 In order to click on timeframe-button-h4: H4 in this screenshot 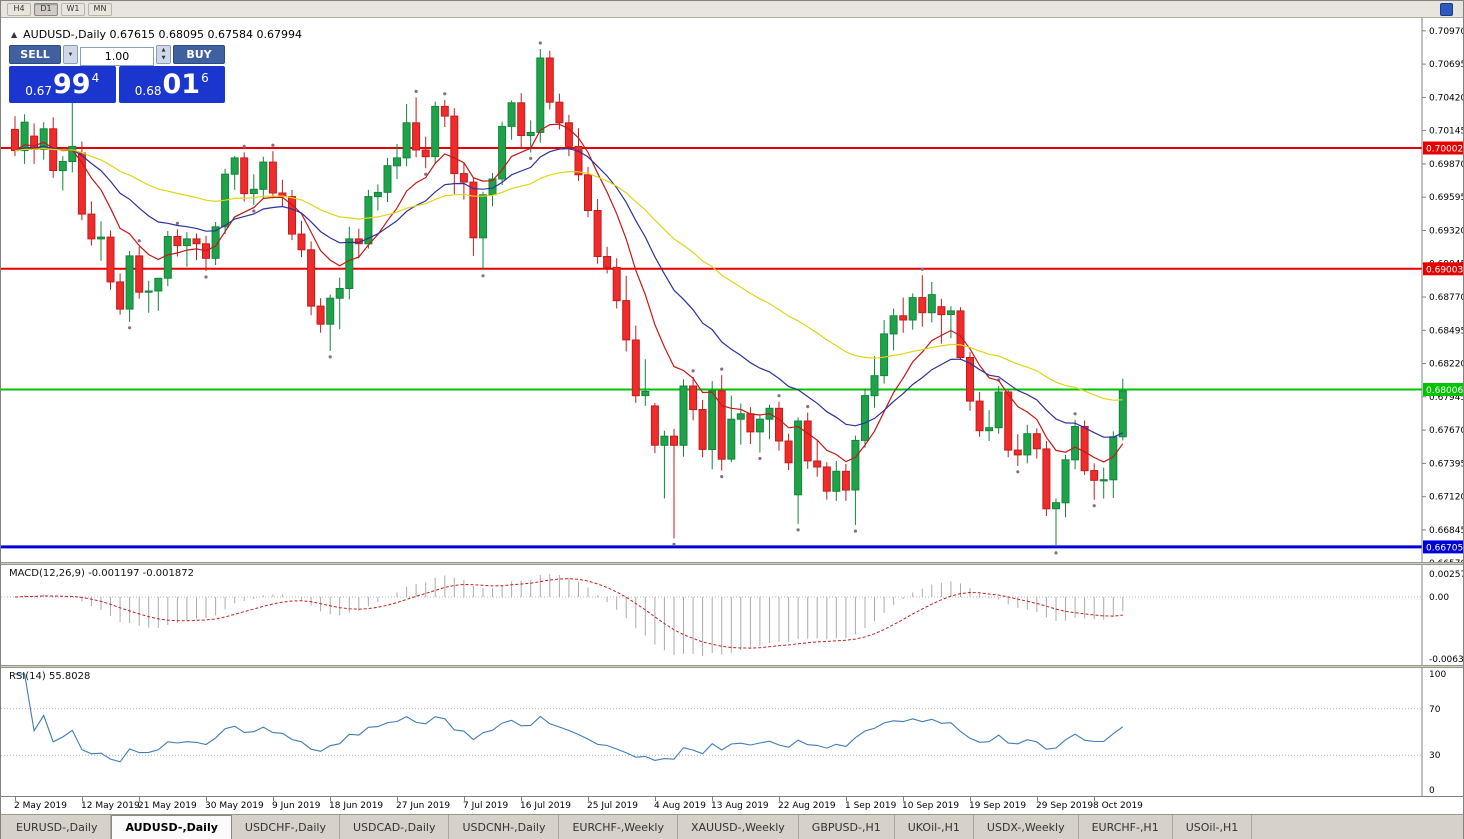, I will do `click(19, 9)`.